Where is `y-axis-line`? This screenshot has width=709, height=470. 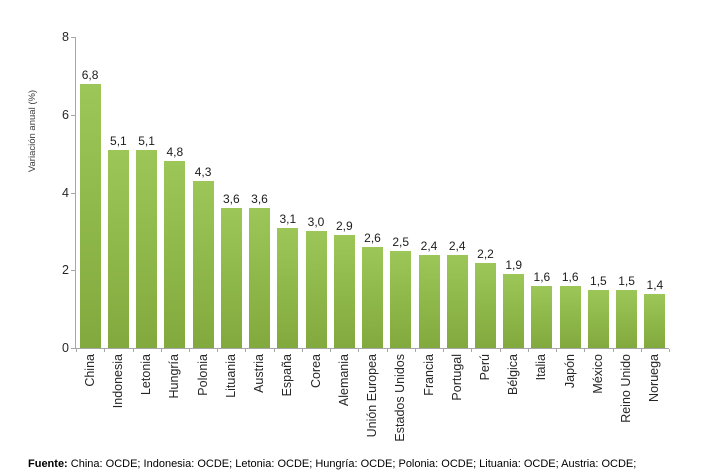 y-axis-line is located at coordinates (75, 193).